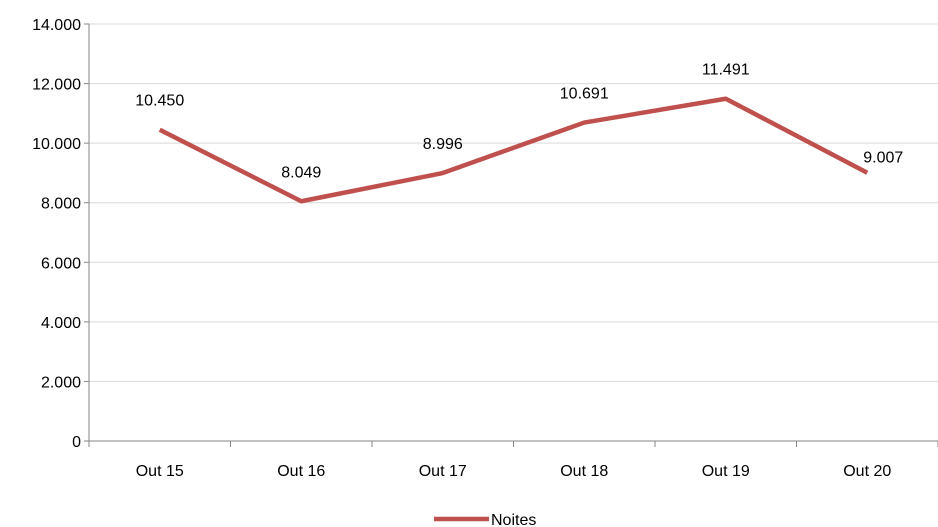  Describe the element at coordinates (726, 70) in the screenshot. I see `data-label: 11.491` at that location.